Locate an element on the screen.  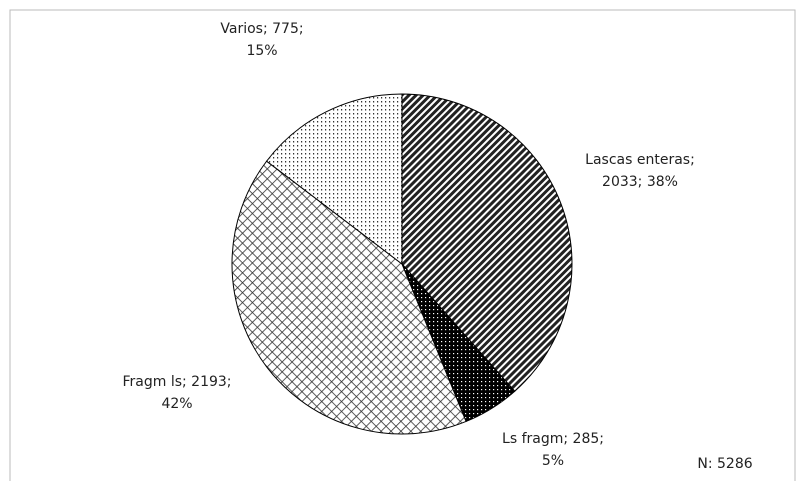
data-label: Ls fragm; 285; 5% is located at coordinates (553, 450).